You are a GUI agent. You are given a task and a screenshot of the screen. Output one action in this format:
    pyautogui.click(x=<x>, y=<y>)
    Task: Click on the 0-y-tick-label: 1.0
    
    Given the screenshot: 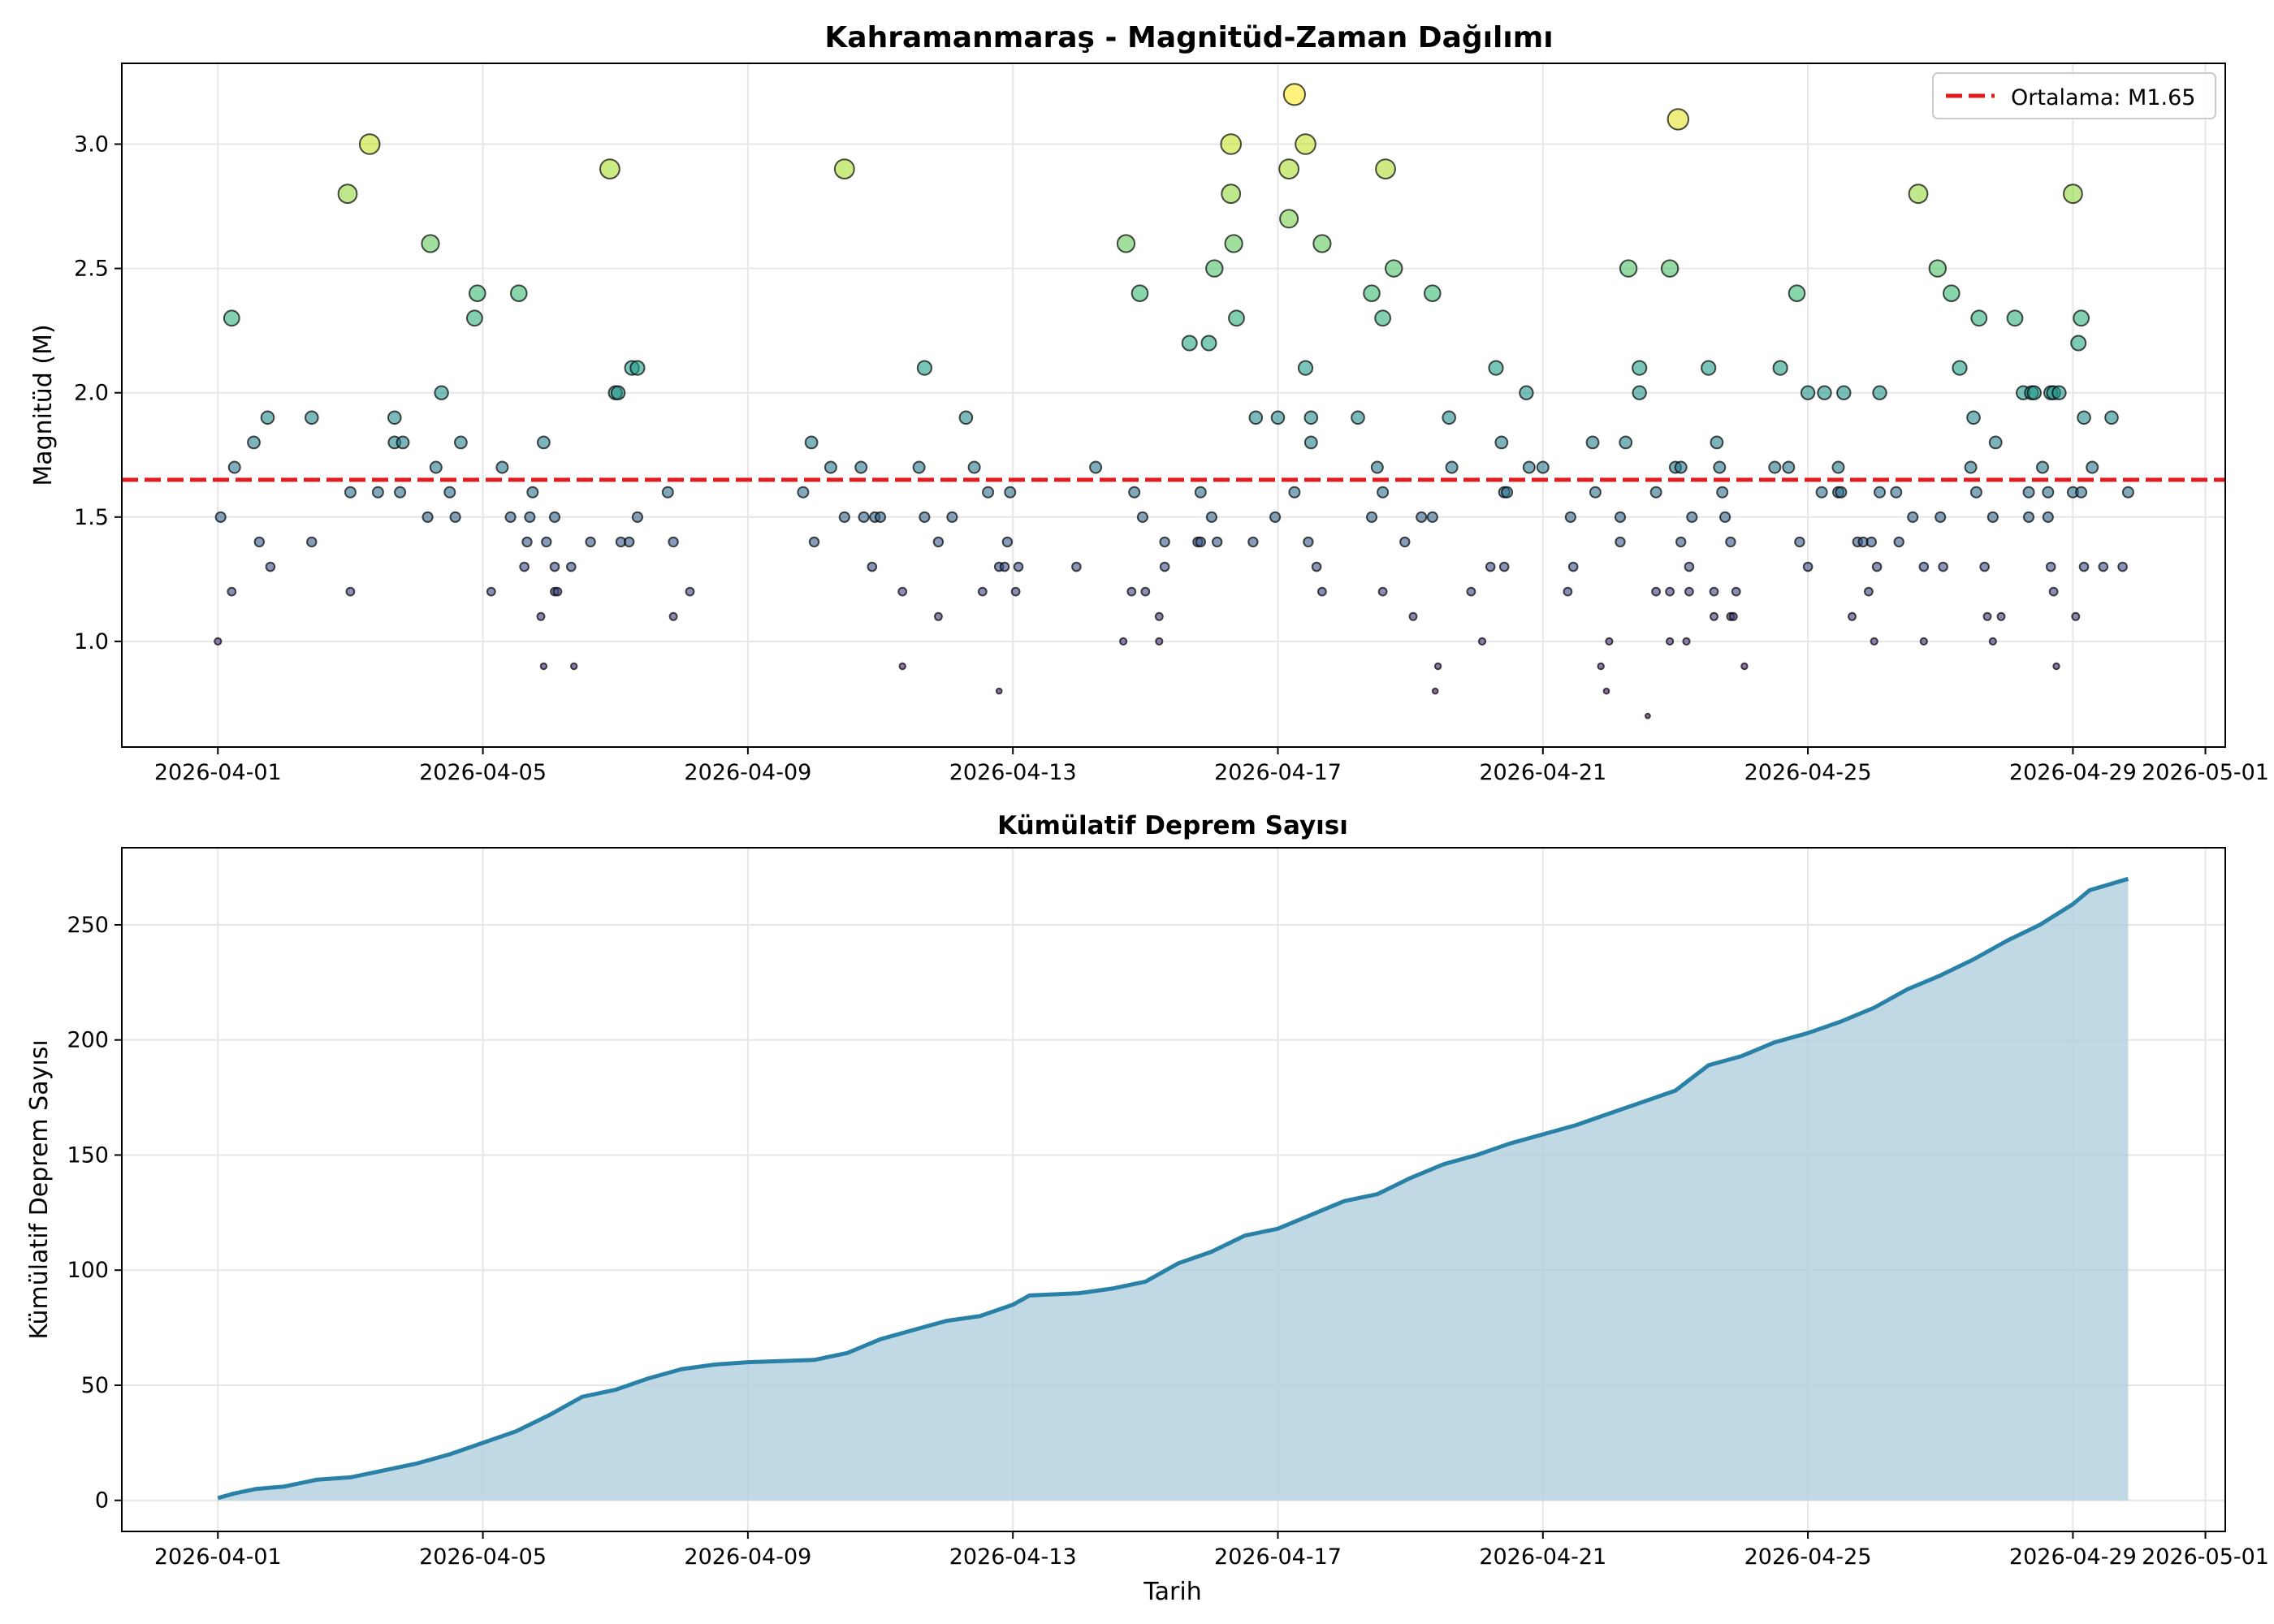 What is the action you would take?
    pyautogui.click(x=91, y=642)
    